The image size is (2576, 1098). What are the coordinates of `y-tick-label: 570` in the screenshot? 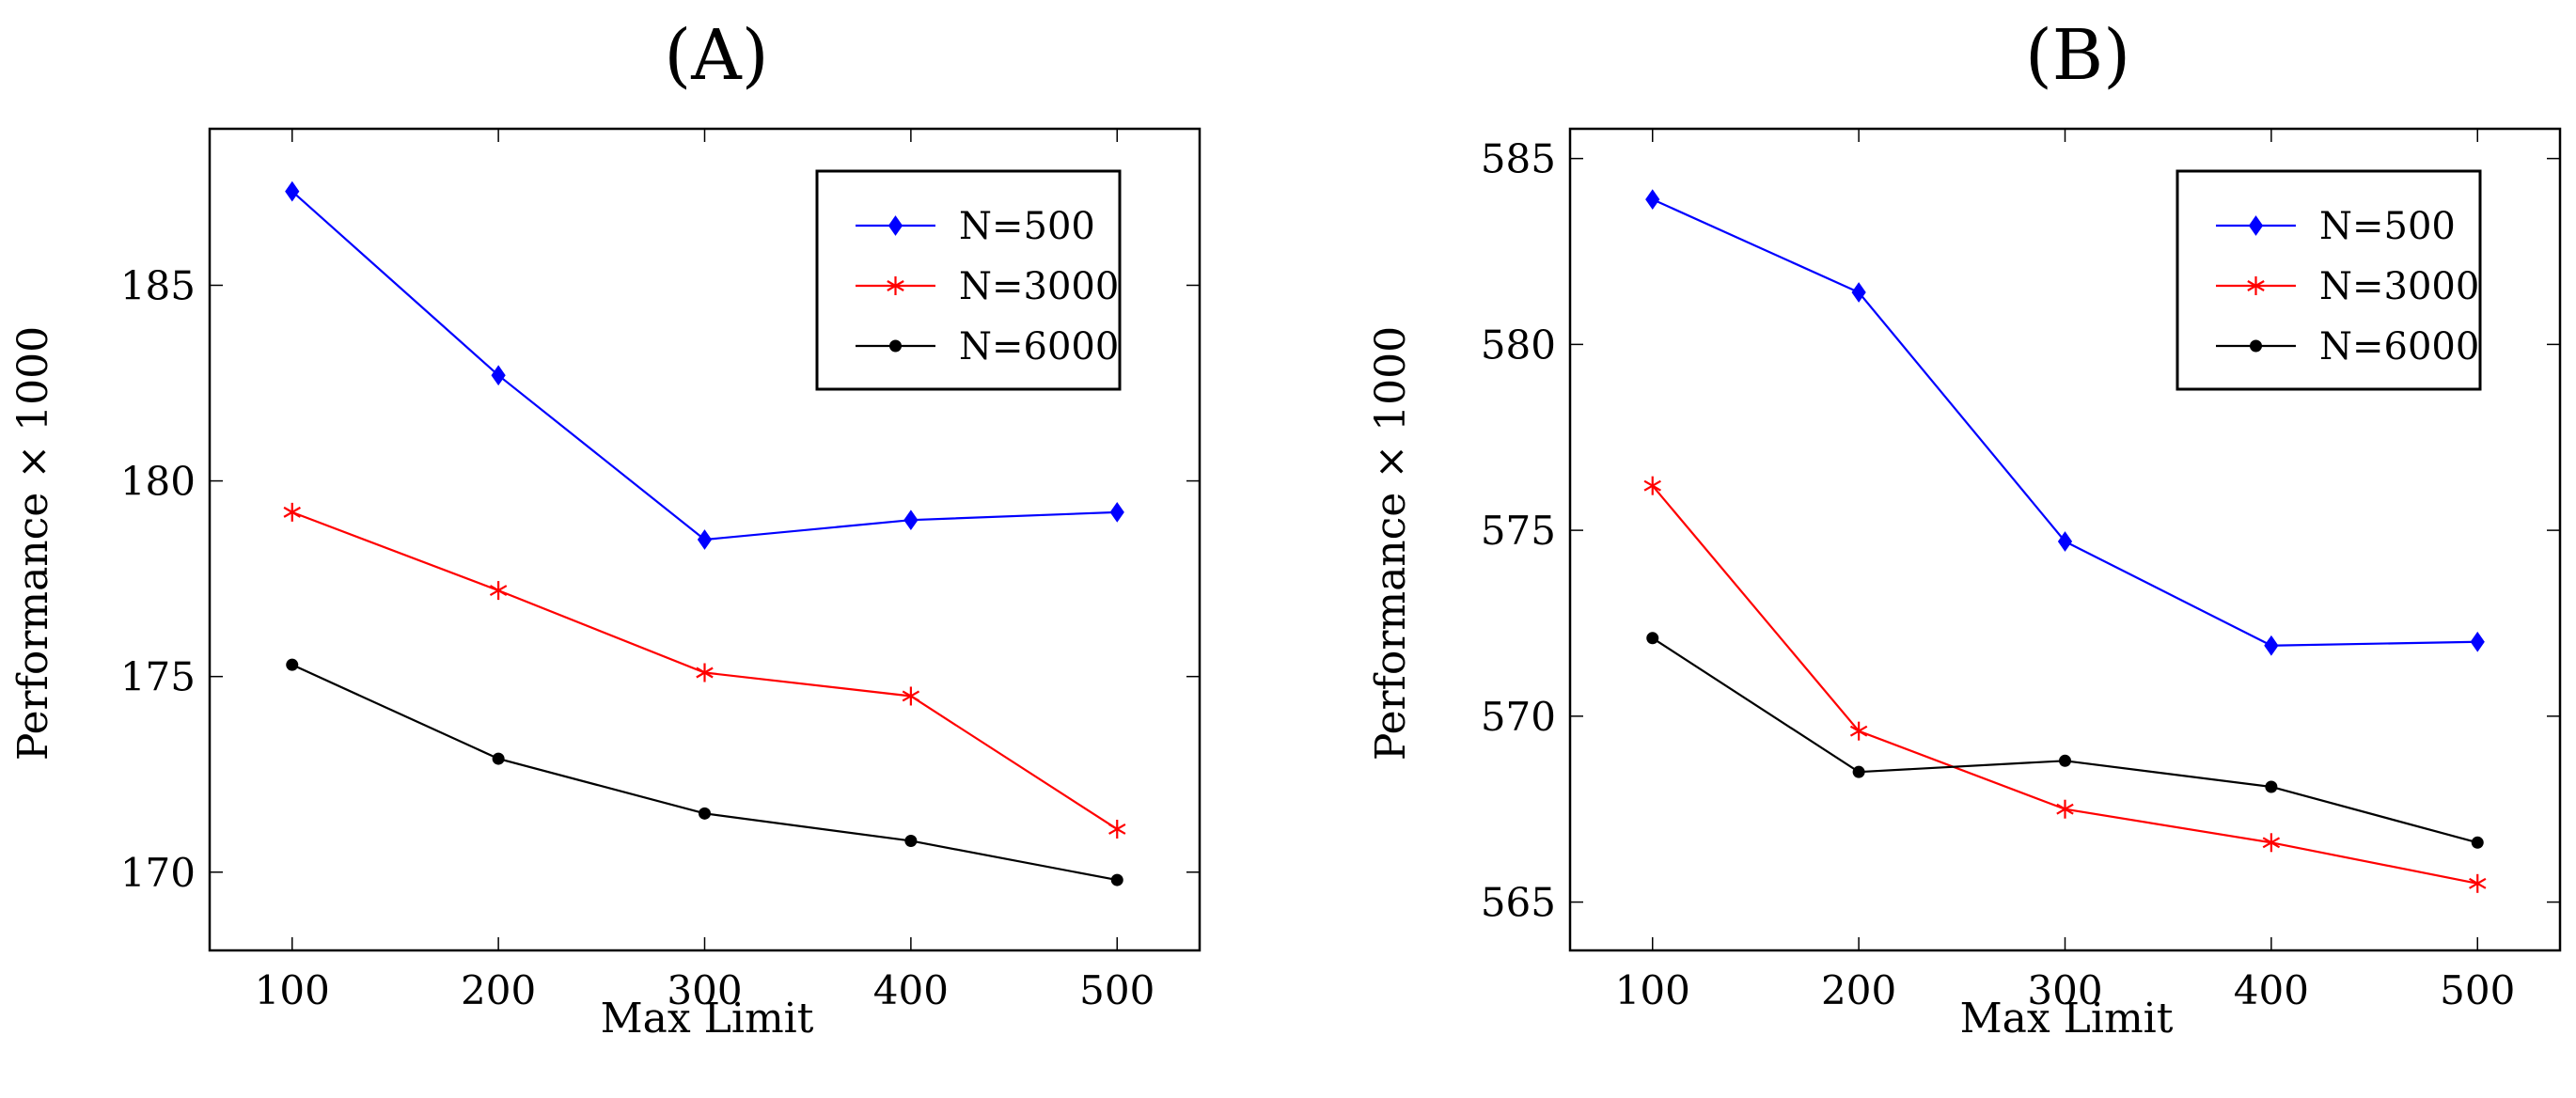 It's located at (1519, 717).